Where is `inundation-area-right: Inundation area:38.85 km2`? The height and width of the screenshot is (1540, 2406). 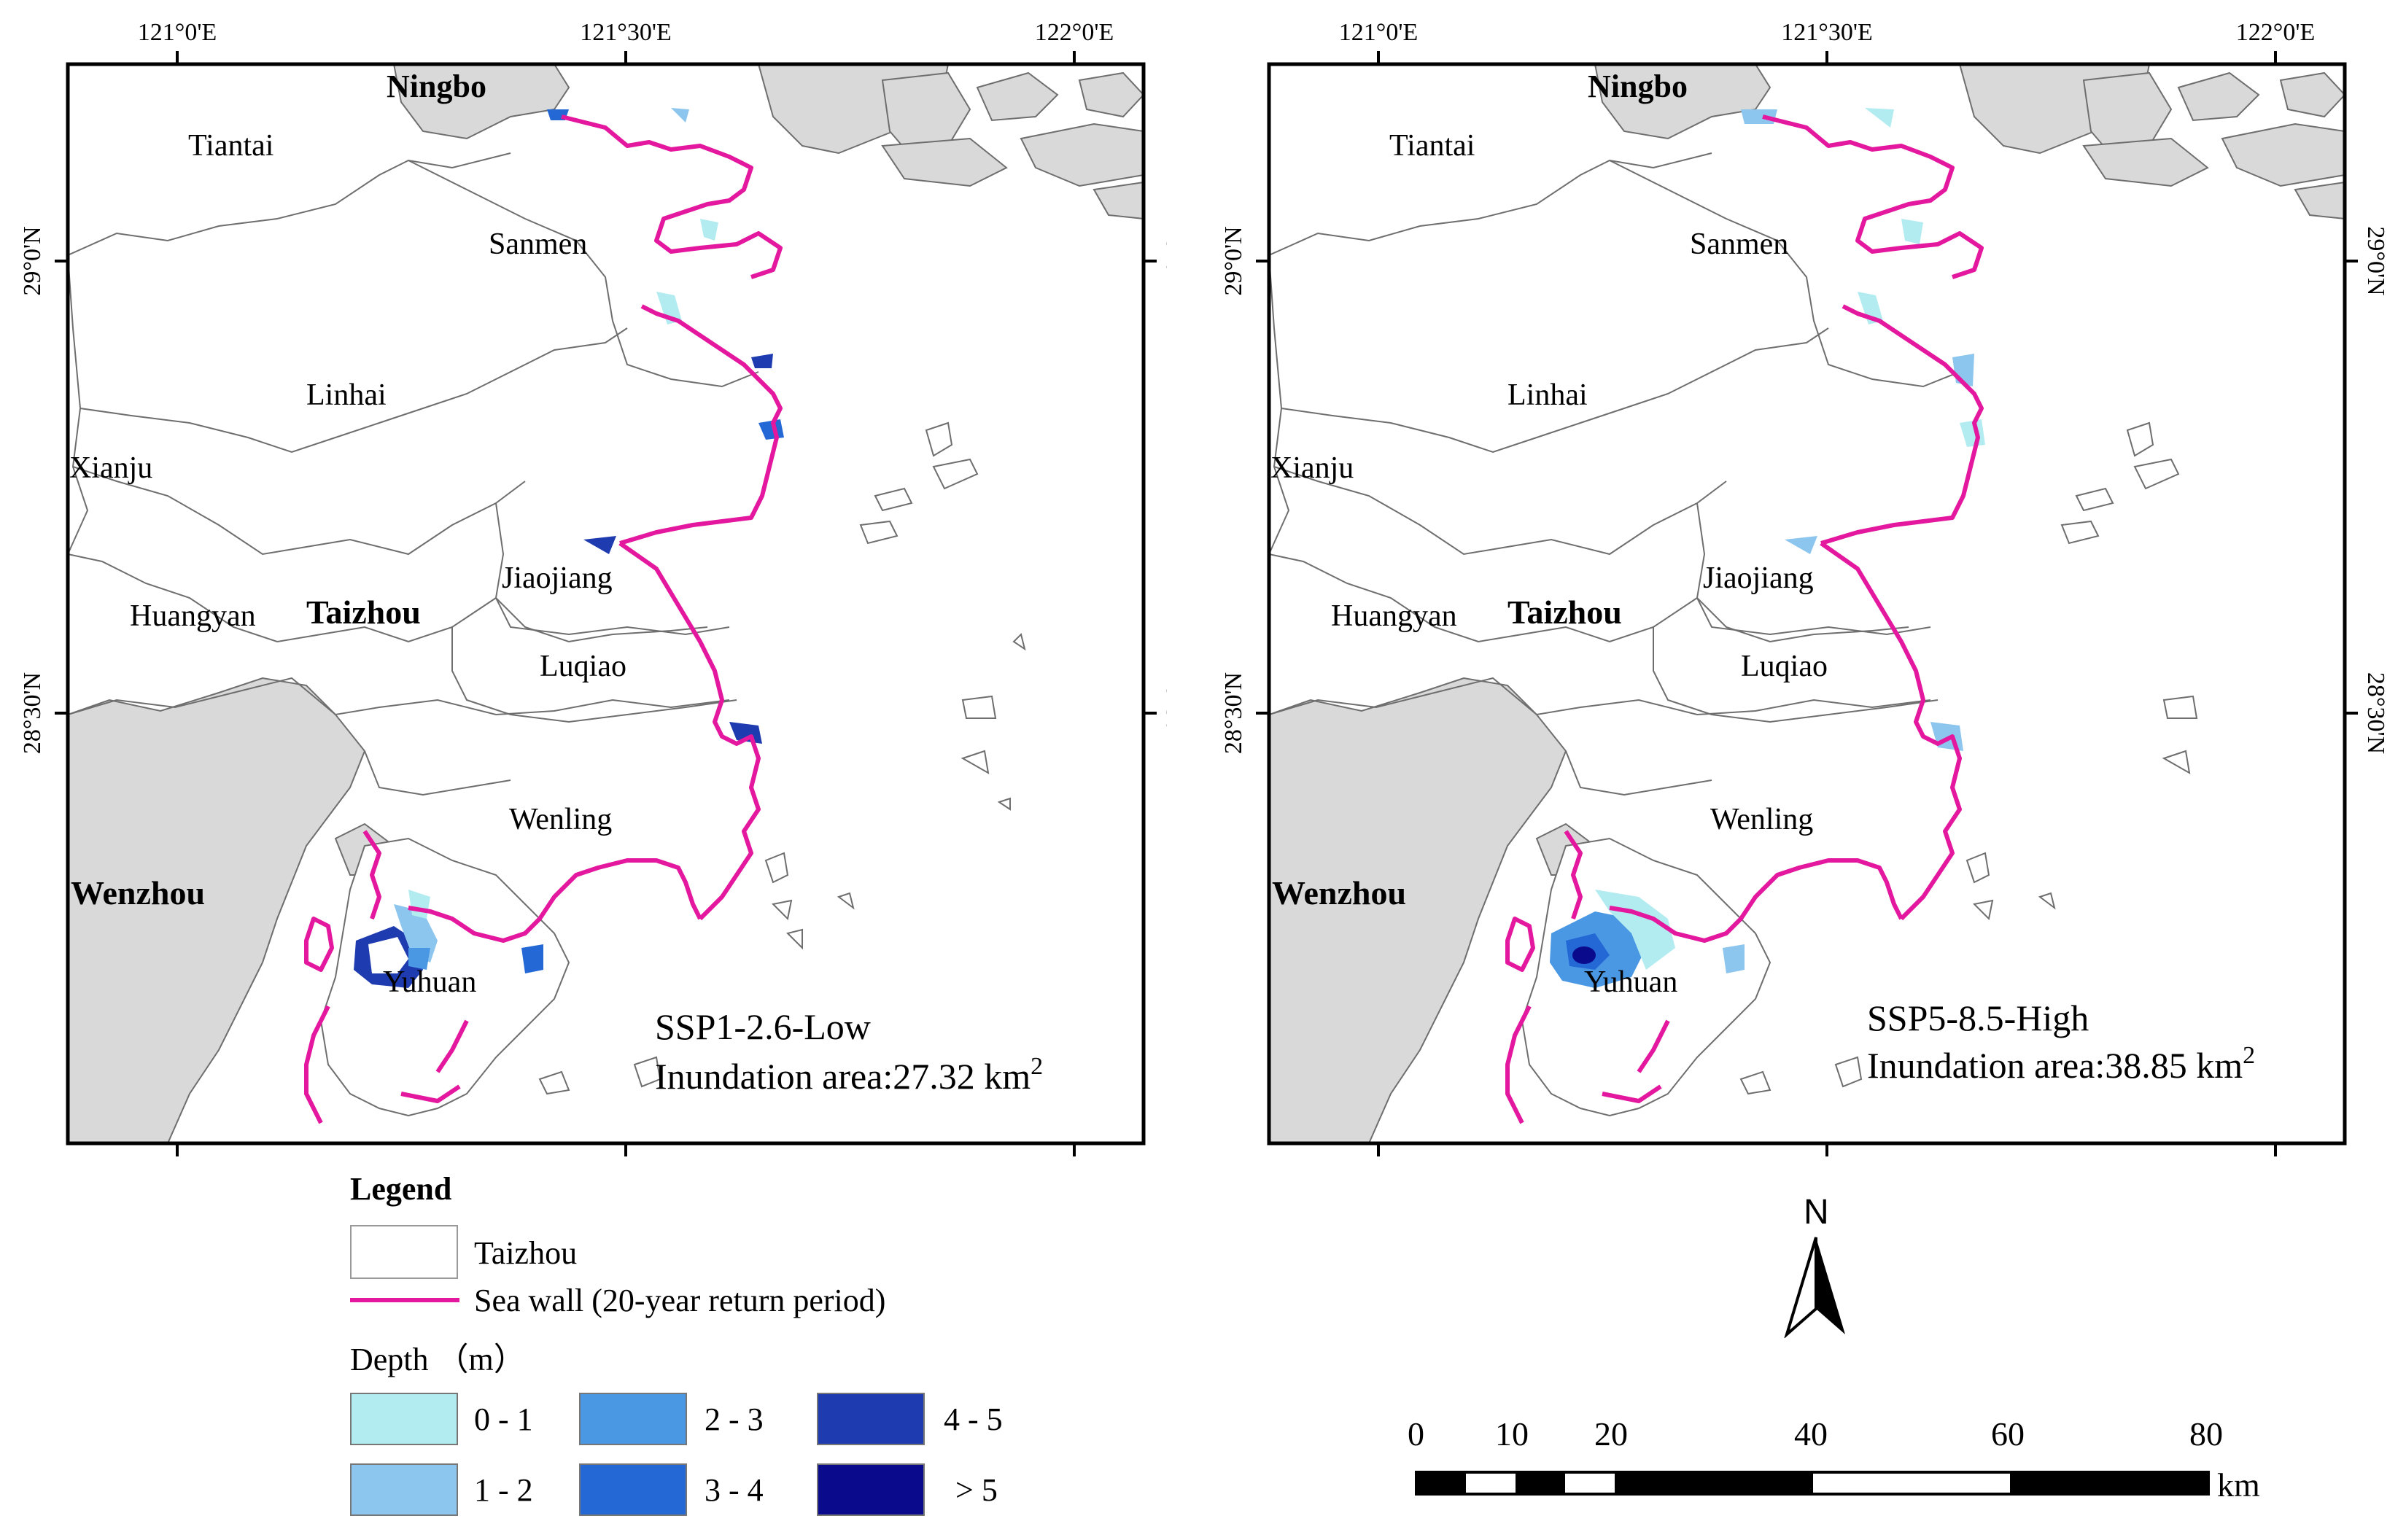 inundation-area-right: Inundation area:38.85 km2 is located at coordinates (2061, 1064).